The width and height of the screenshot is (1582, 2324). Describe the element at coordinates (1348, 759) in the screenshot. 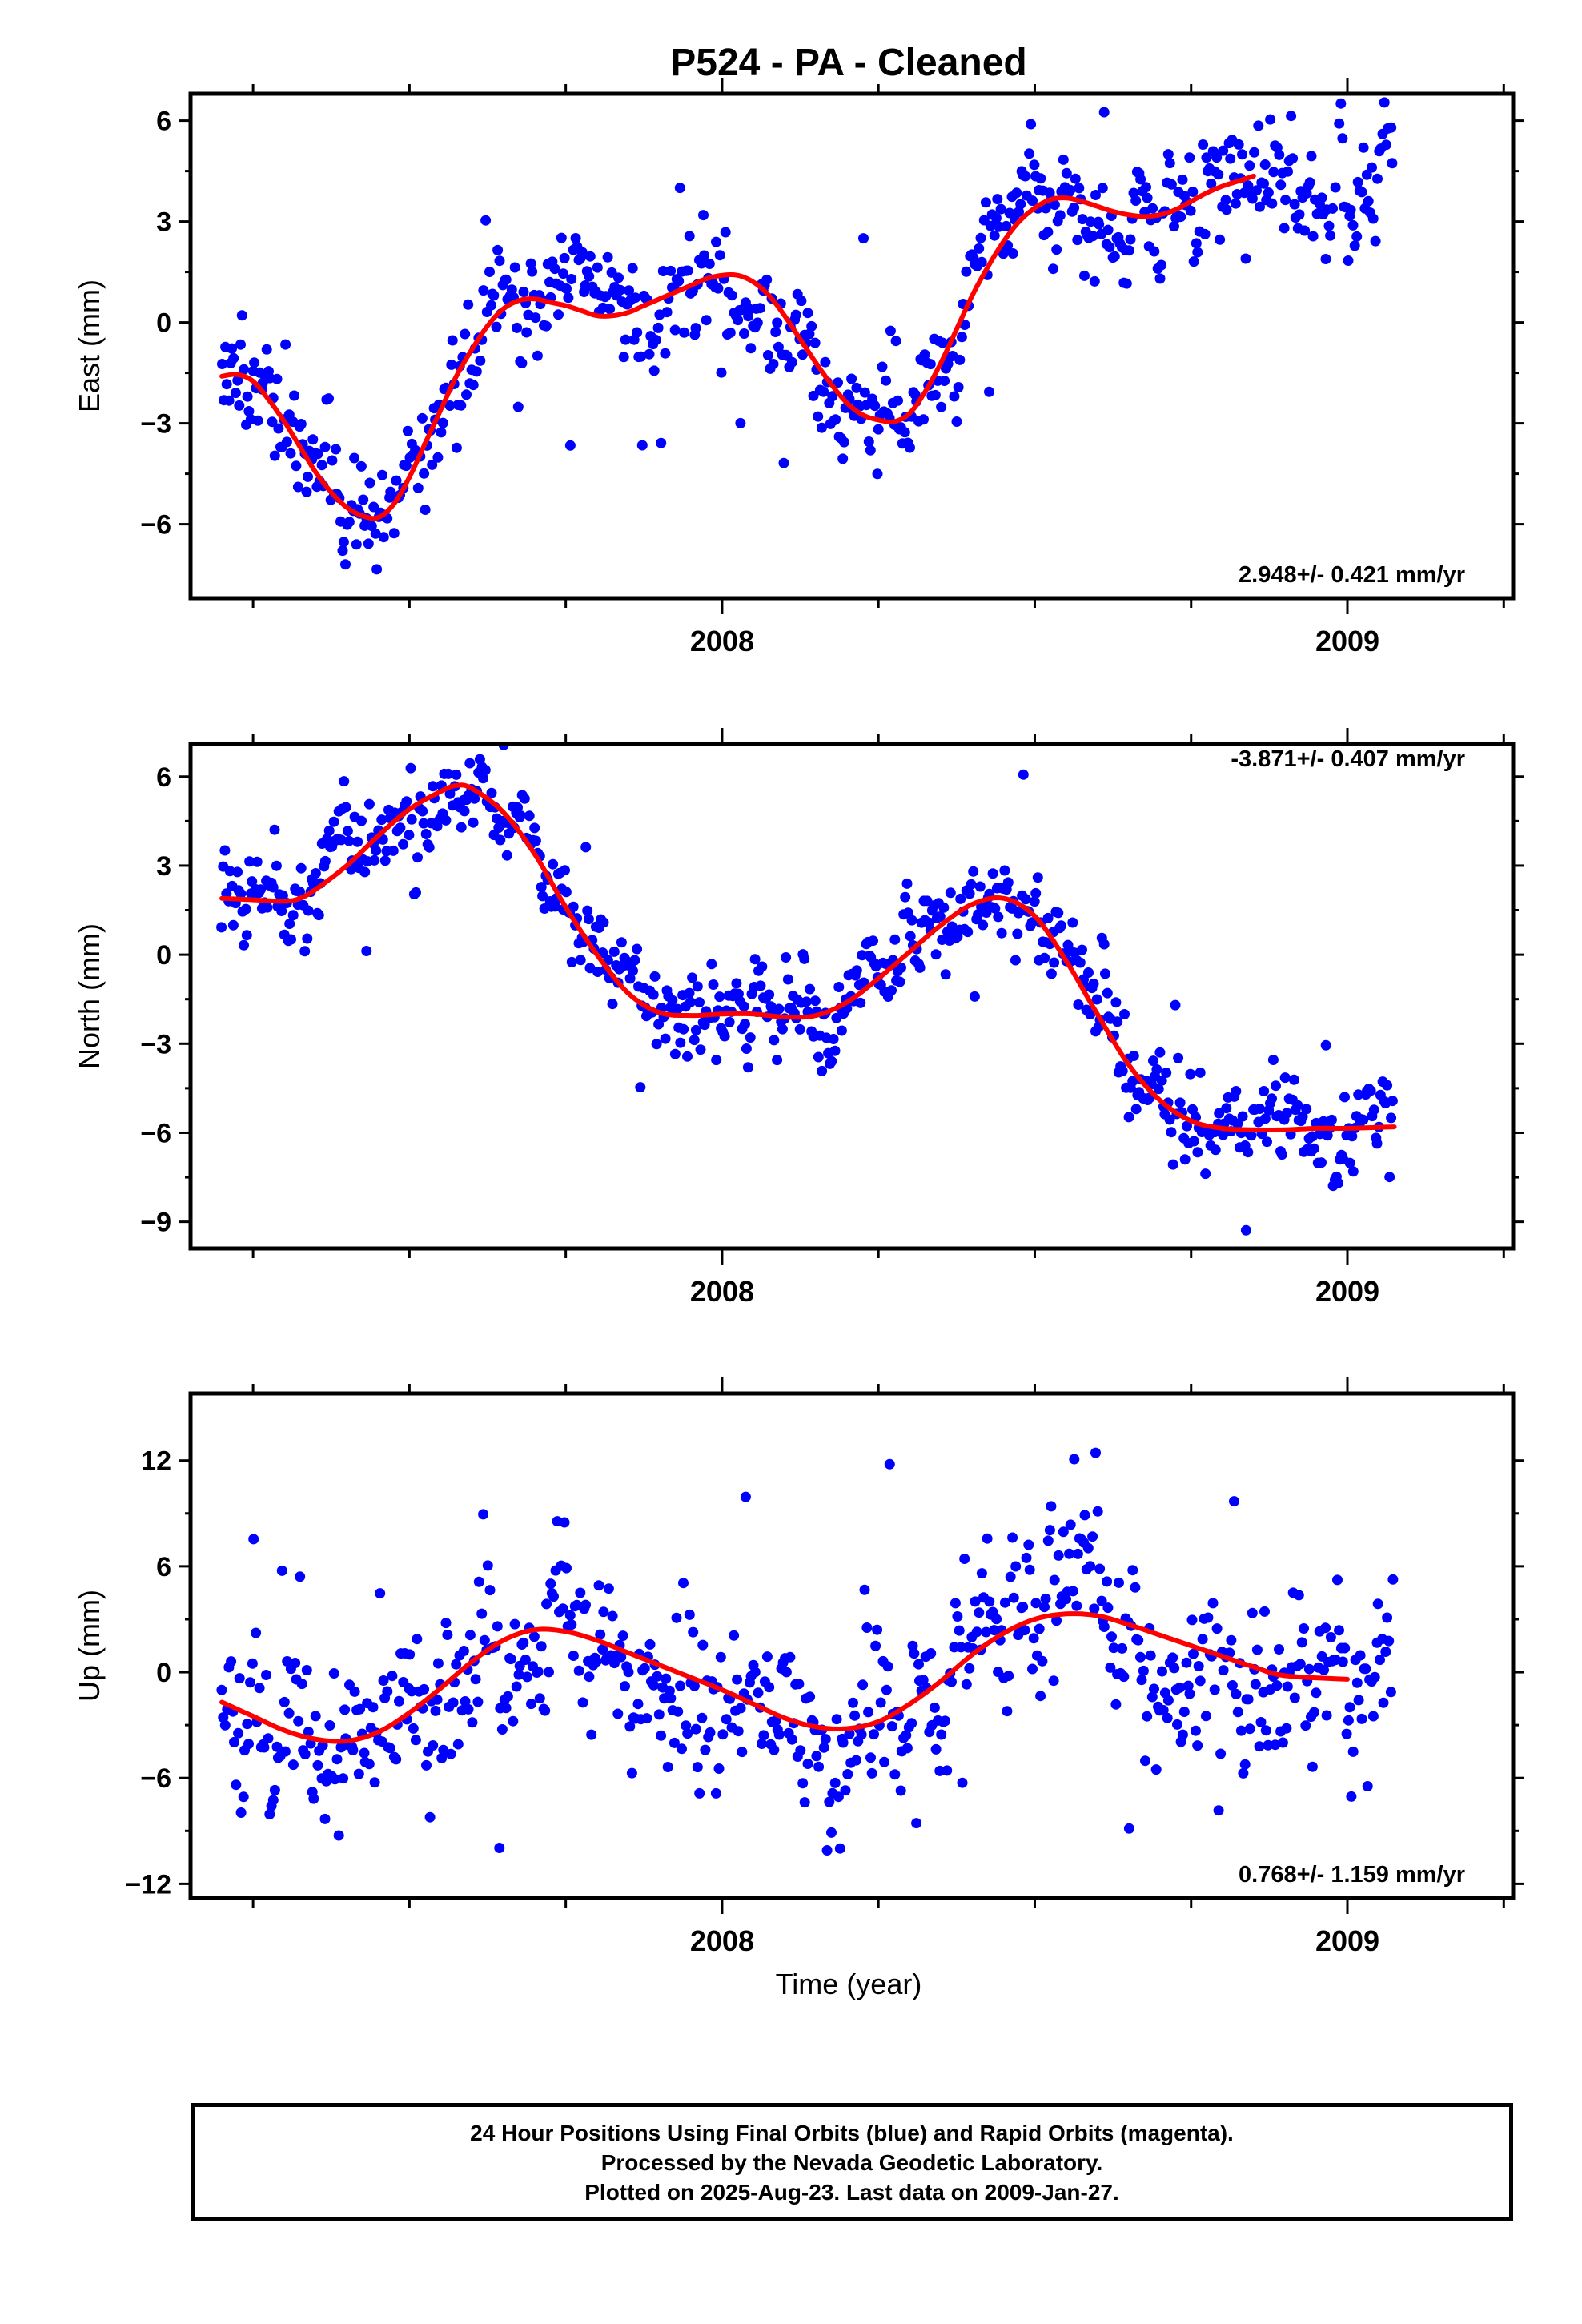

I see `velocity-annotation: -3.871+/- 0.407 mm/yr` at that location.